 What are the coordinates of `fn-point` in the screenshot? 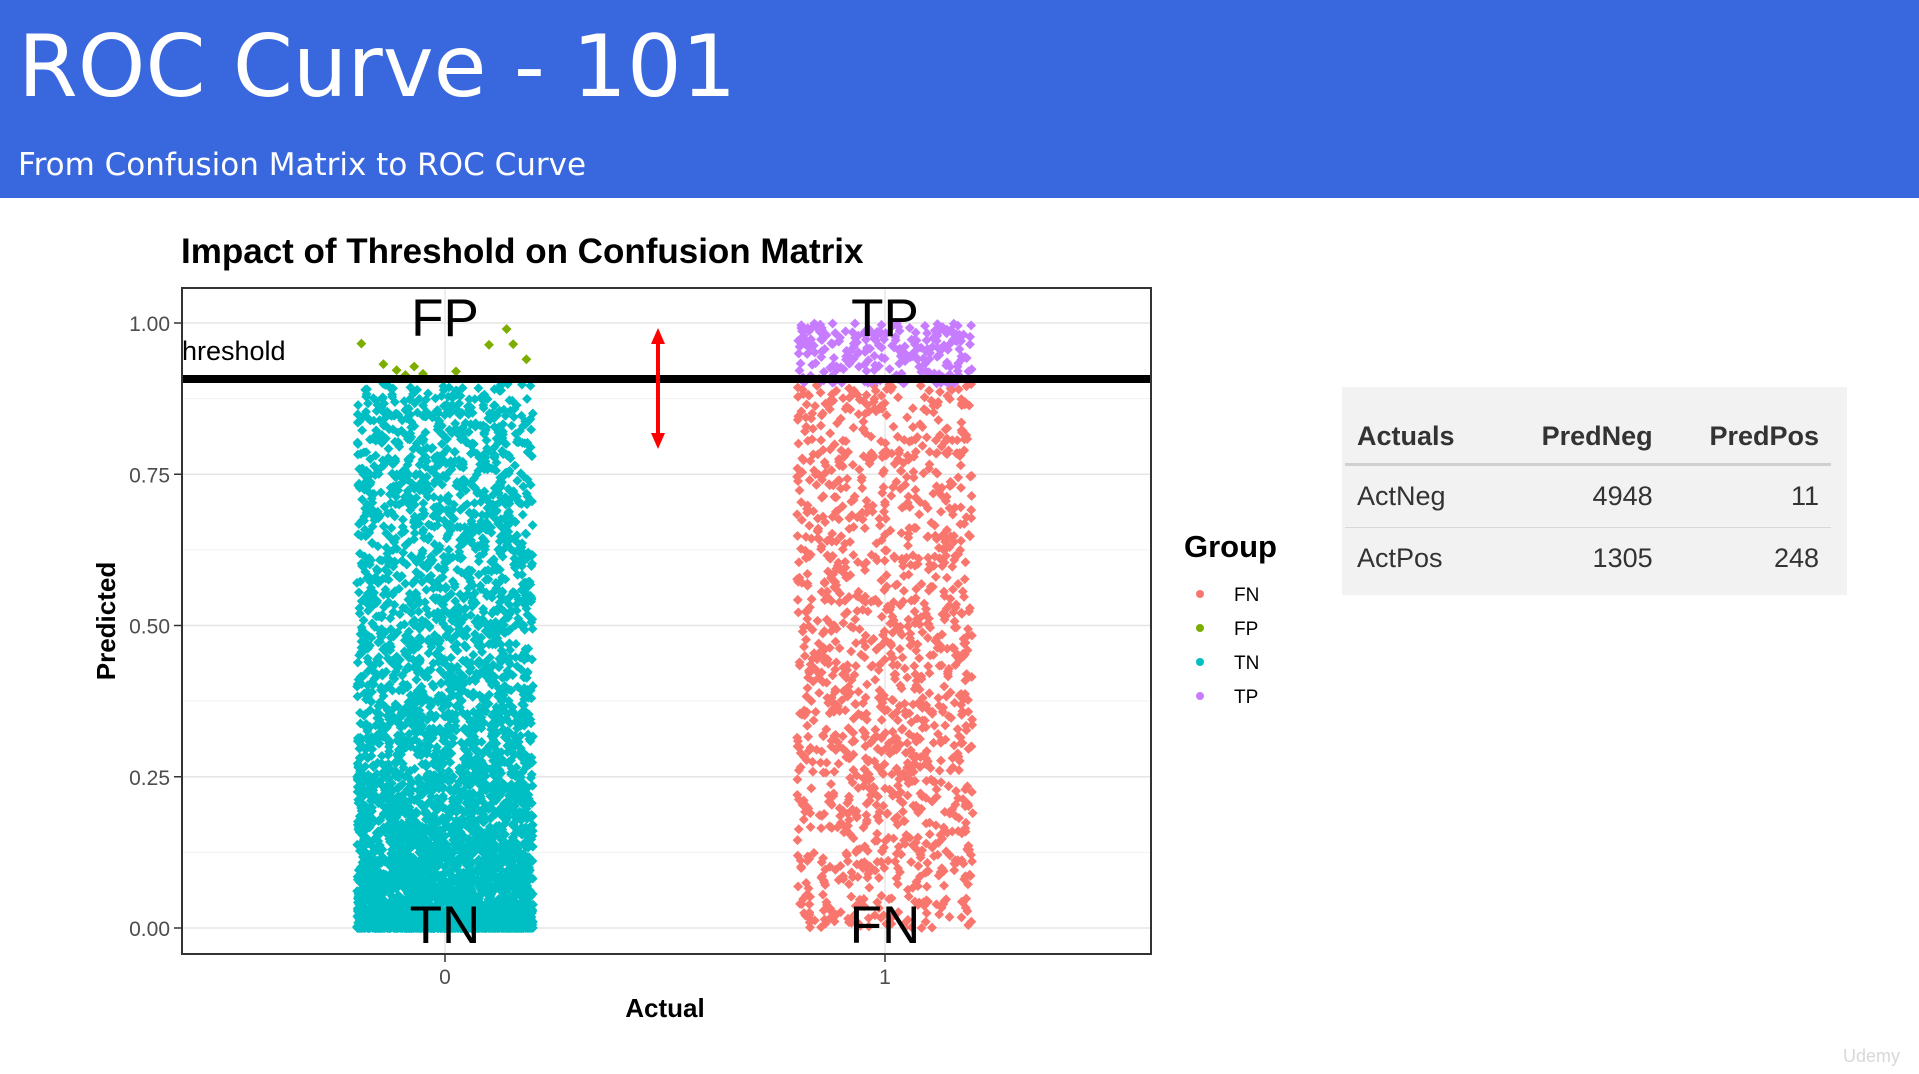 It's located at (831, 784).